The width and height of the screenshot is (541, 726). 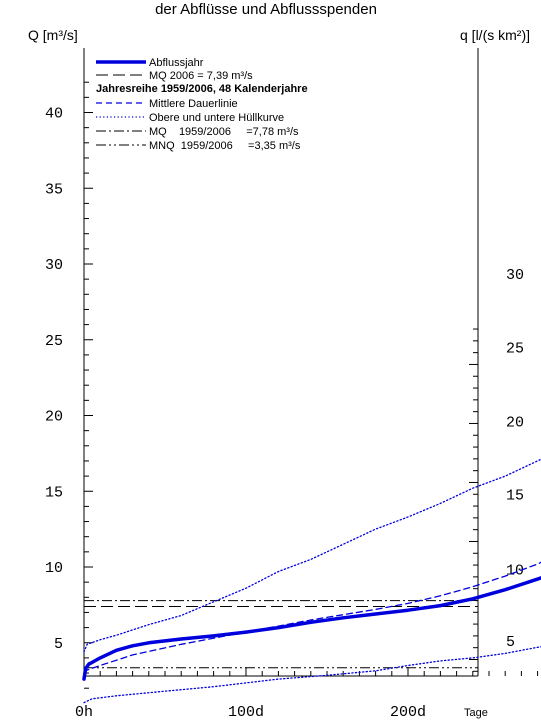 What do you see at coordinates (54, 265) in the screenshot?
I see `y-left-tick-label: 30` at bounding box center [54, 265].